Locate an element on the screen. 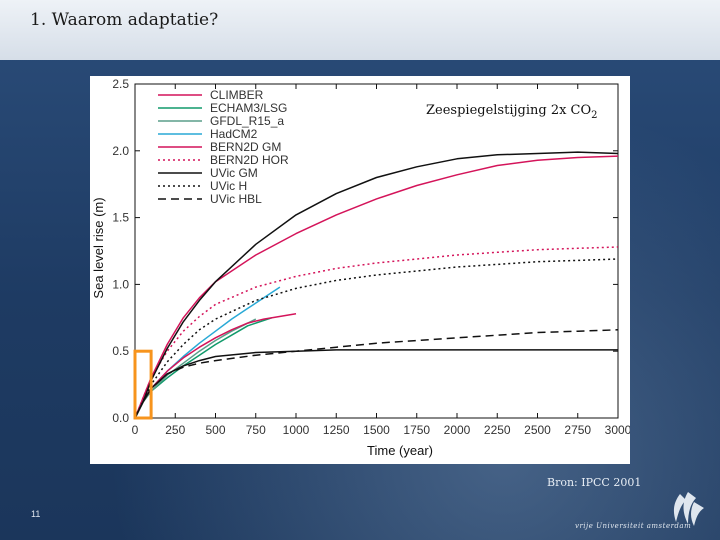  x-axis-label: Time (year) is located at coordinates (400, 450).